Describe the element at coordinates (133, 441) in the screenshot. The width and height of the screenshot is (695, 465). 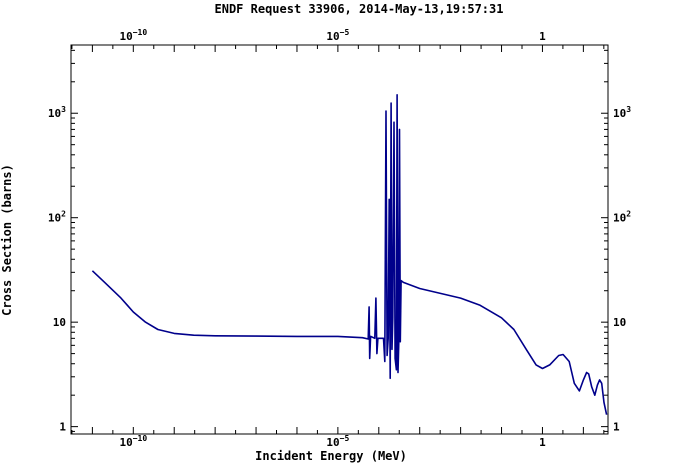
I see `x-tick-label-bottom: 10−10` at that location.